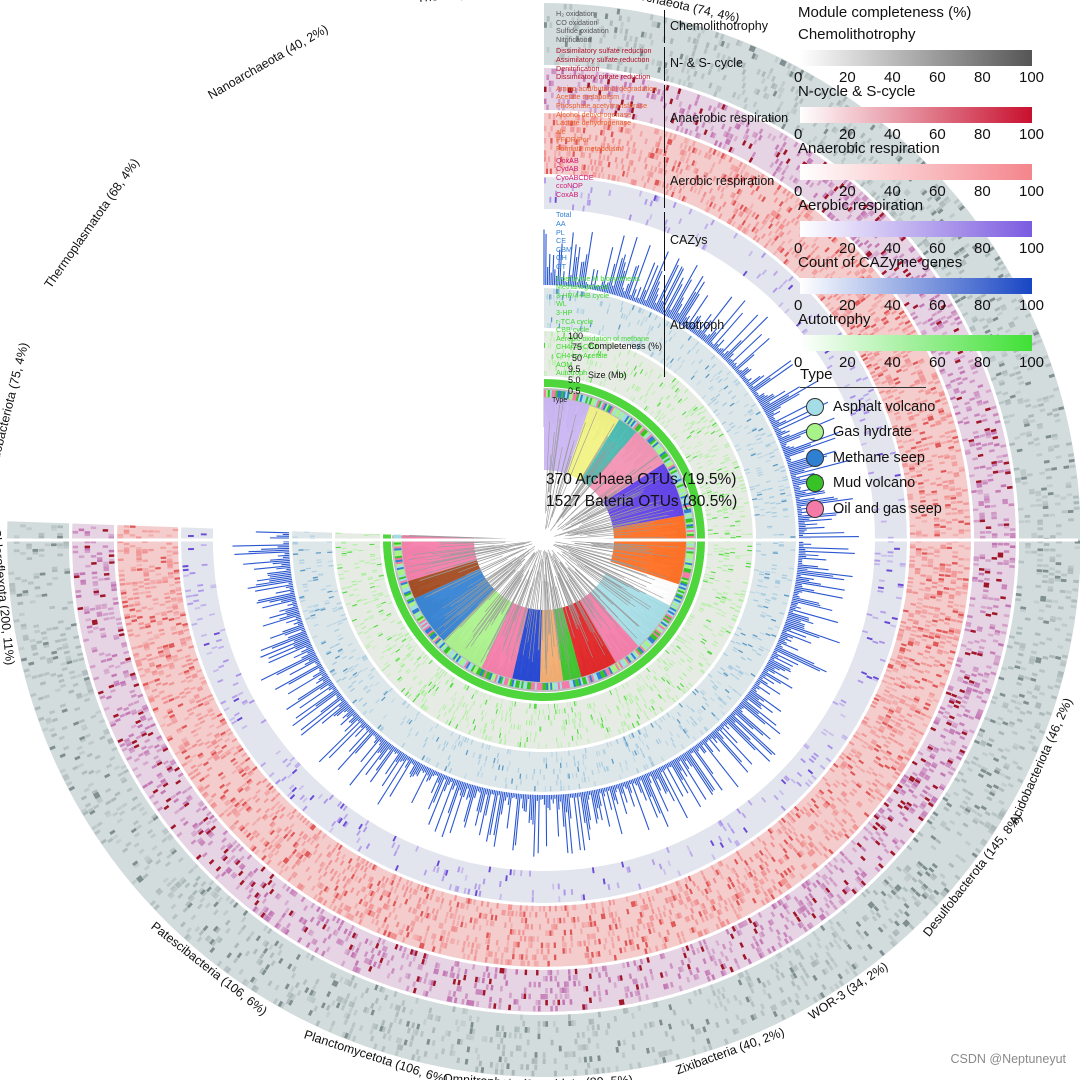 The height and width of the screenshot is (1080, 1080). I want to click on track-label: Assimilatory sulfate reduction, so click(603, 59).